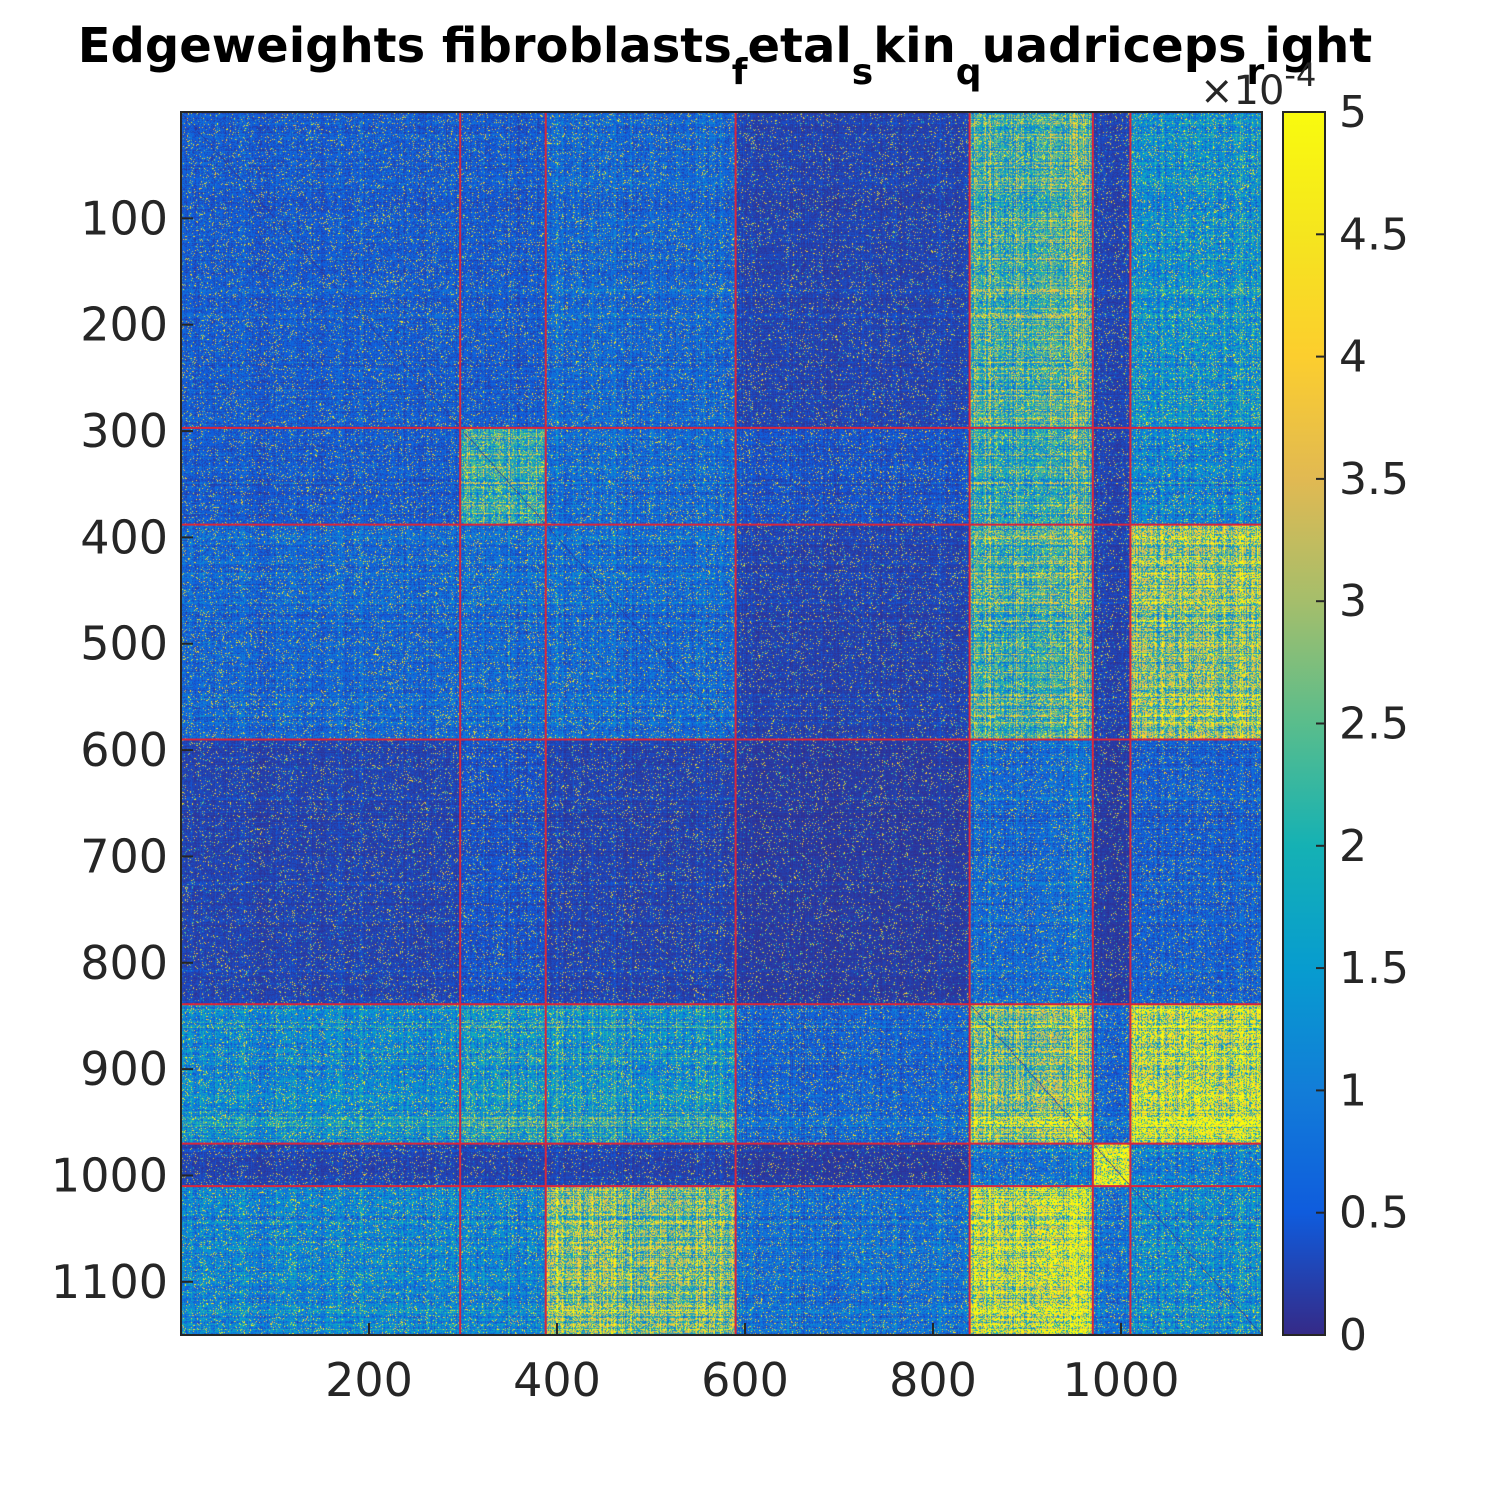 The width and height of the screenshot is (1500, 1500). Describe the element at coordinates (1304, 708) in the screenshot. I see `colorbar: 0 0.5 1 1.5 2 2.5 3 3.5 4 4.5 5 ×10⁻⁴` at that location.